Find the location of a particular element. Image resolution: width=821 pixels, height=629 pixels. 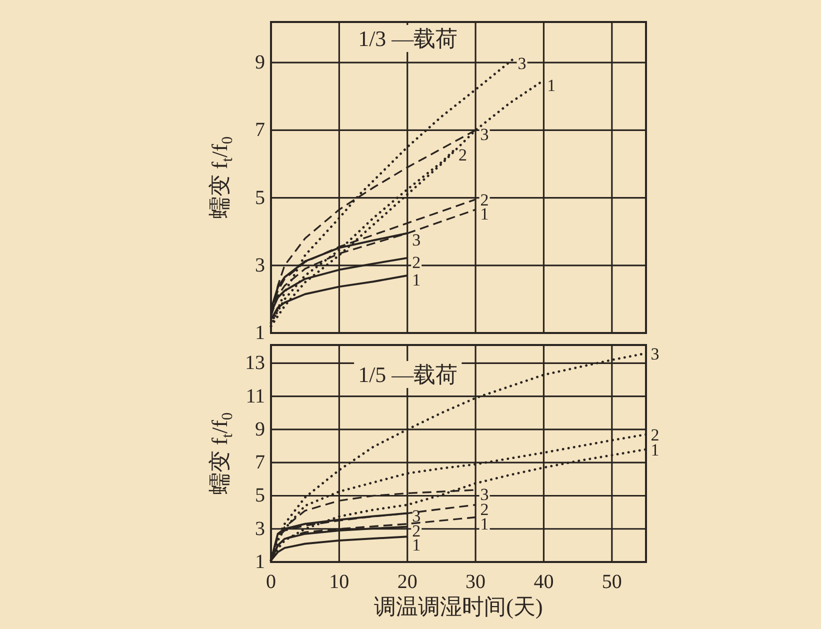

chart-title: 1/3 —载荷 is located at coordinates (408, 38).